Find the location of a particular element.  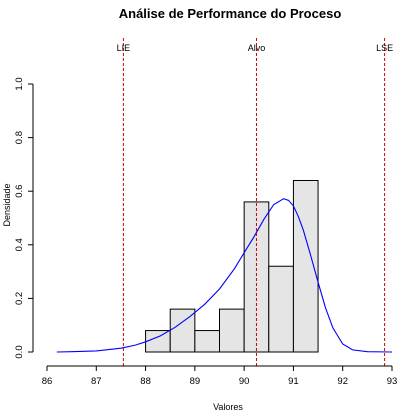

y-tick-label-1: 1.0 is located at coordinates (19, 83).